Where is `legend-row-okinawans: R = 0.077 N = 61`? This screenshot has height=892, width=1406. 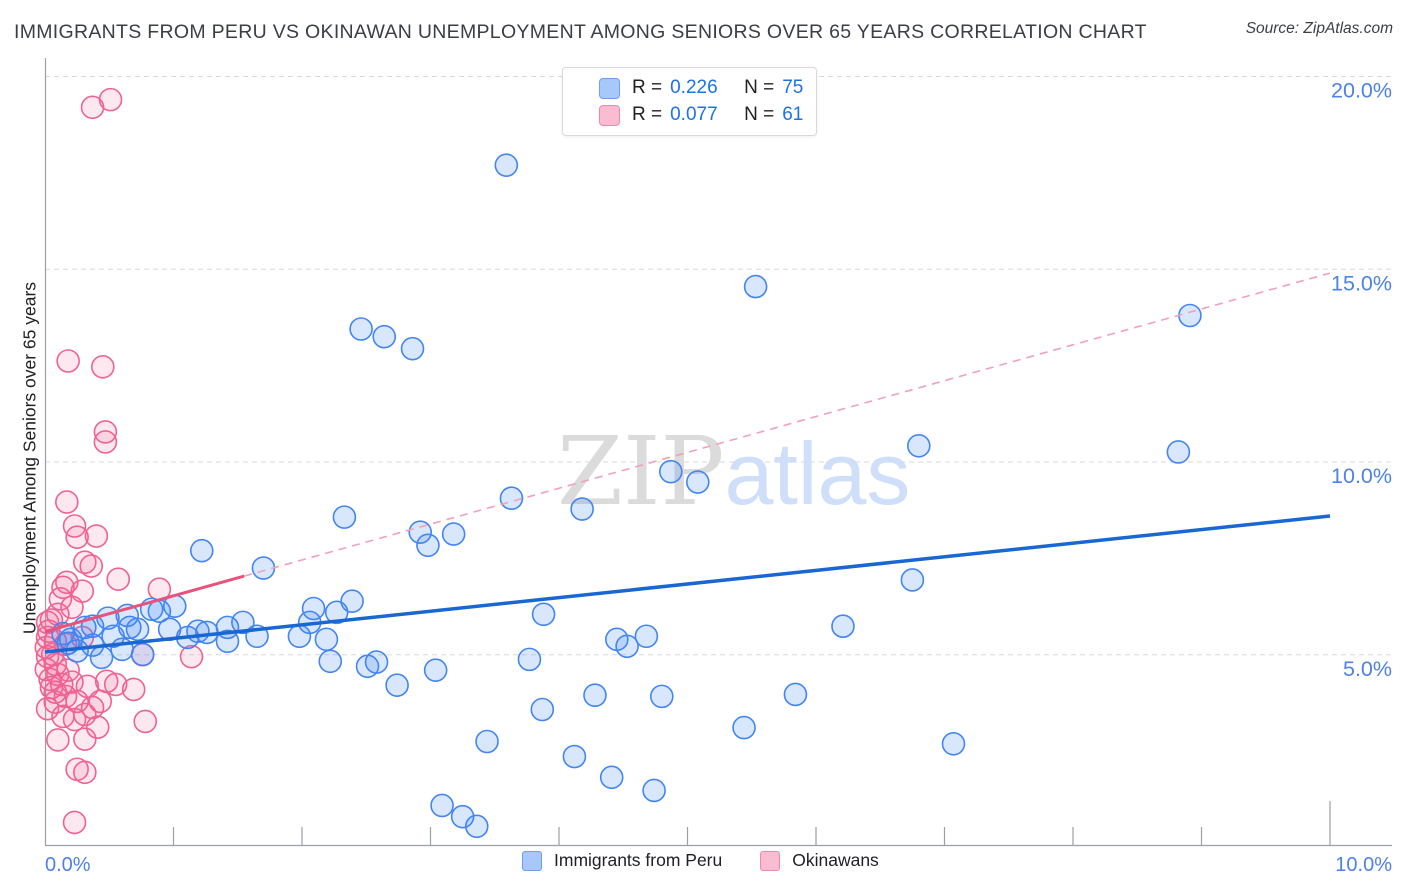 legend-row-okinawans: R = 0.077 N = 61 is located at coordinates (707, 115).